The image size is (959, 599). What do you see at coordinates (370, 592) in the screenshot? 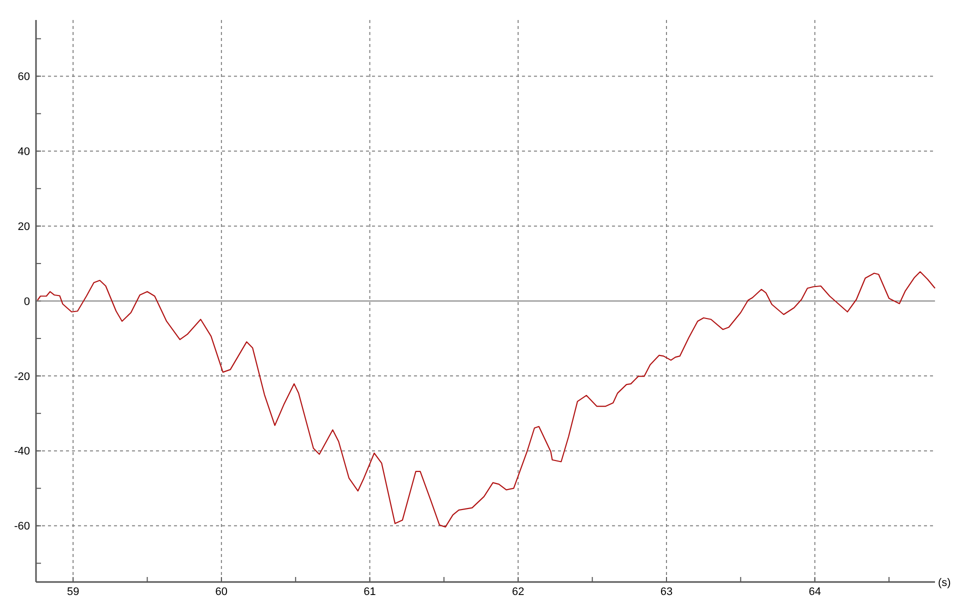
I see `x-tick-label: 61` at bounding box center [370, 592].